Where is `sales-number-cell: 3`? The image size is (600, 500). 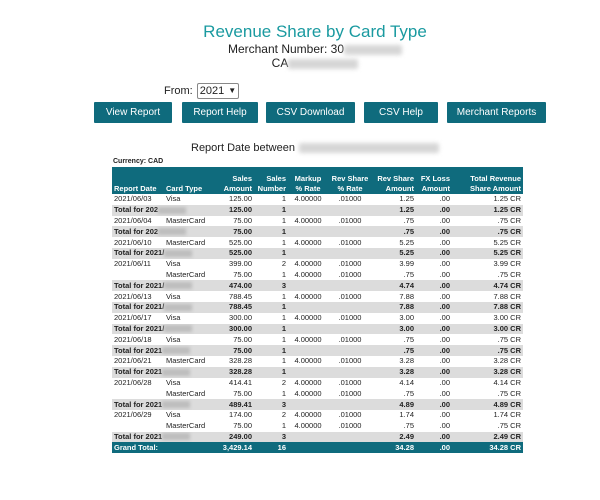 sales-number-cell: 3 is located at coordinates (271, 437).